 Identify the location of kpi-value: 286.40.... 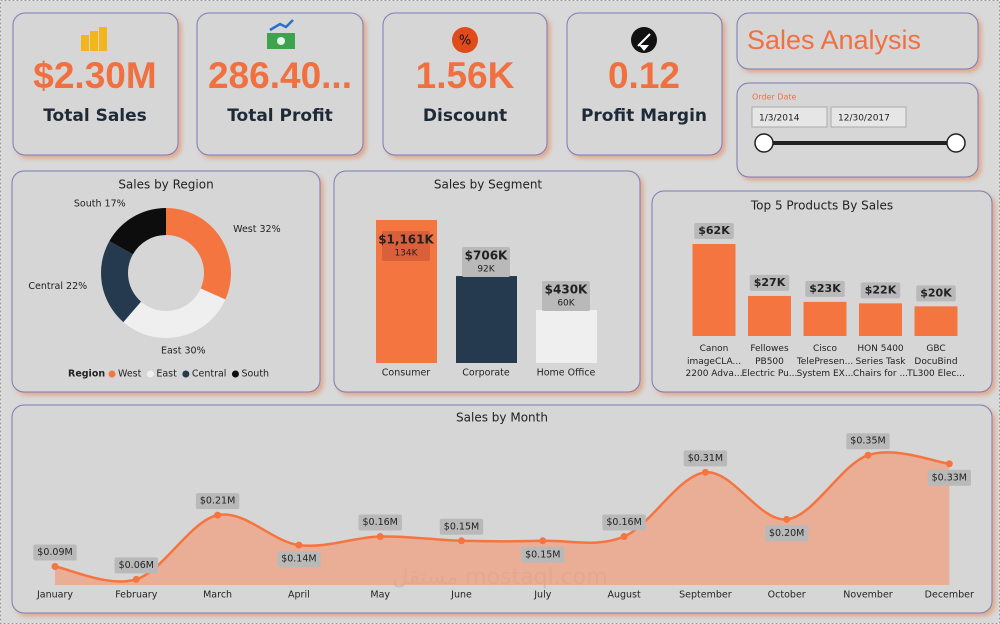
(280, 75).